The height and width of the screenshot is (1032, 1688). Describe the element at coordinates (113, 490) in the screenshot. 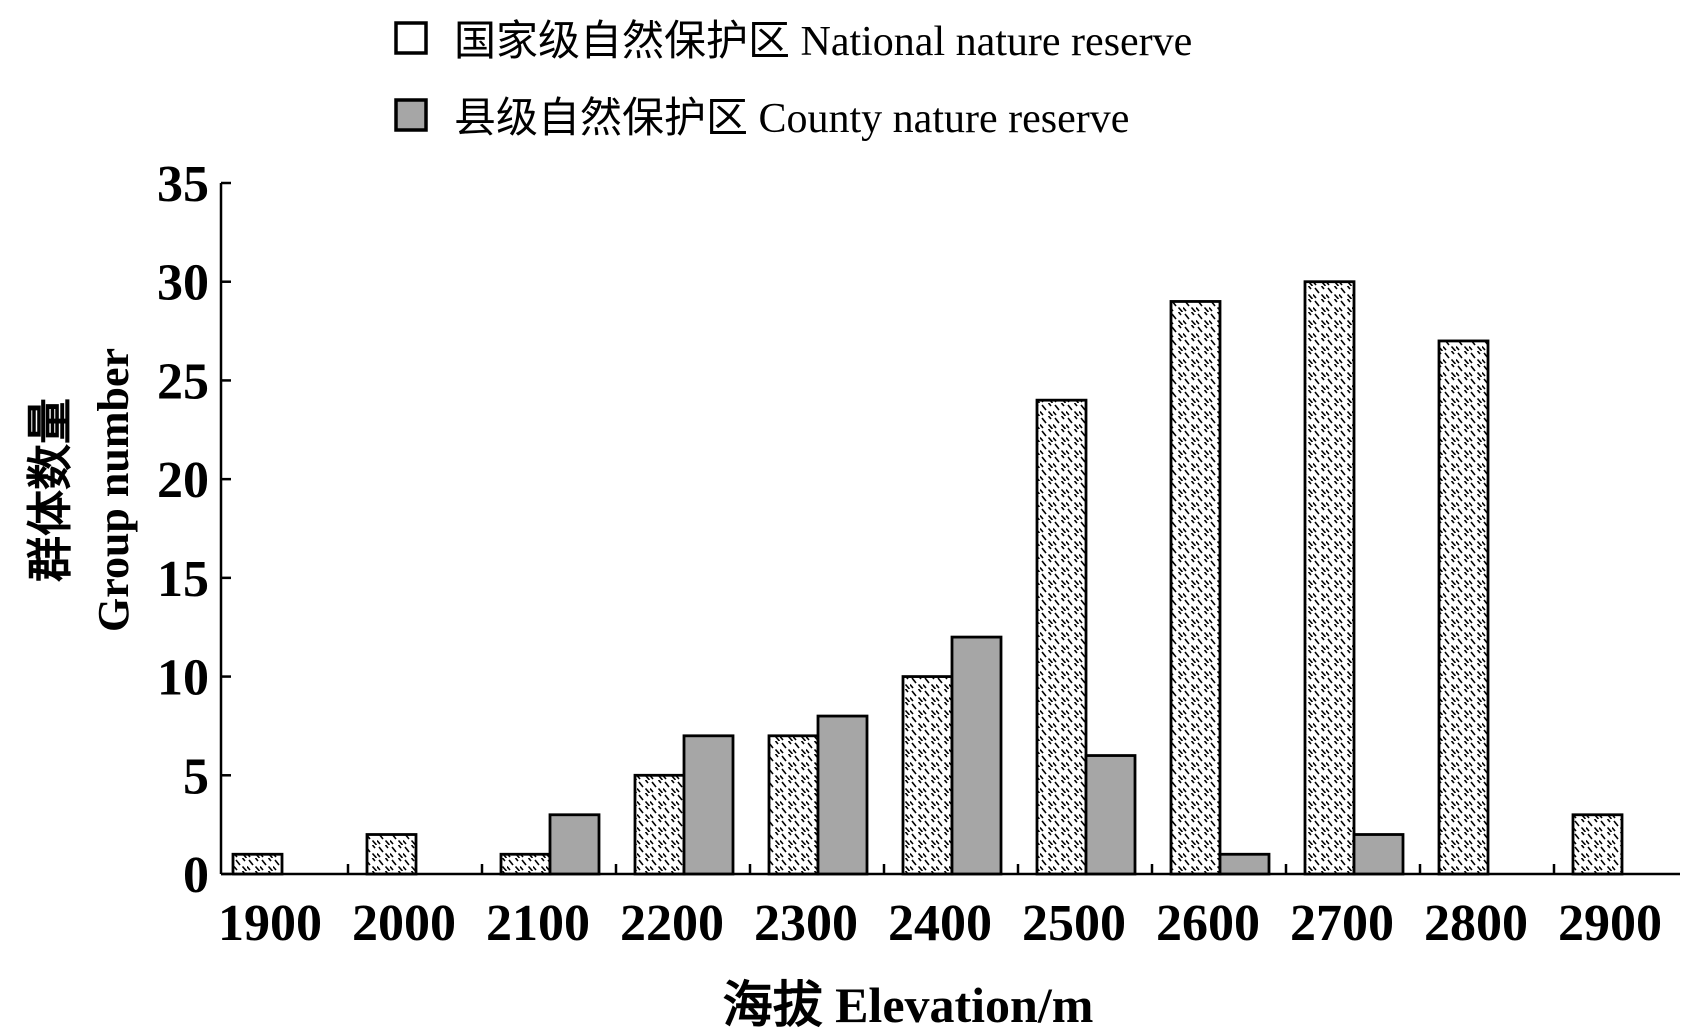

I see `y-axis-title-en: Group number` at that location.